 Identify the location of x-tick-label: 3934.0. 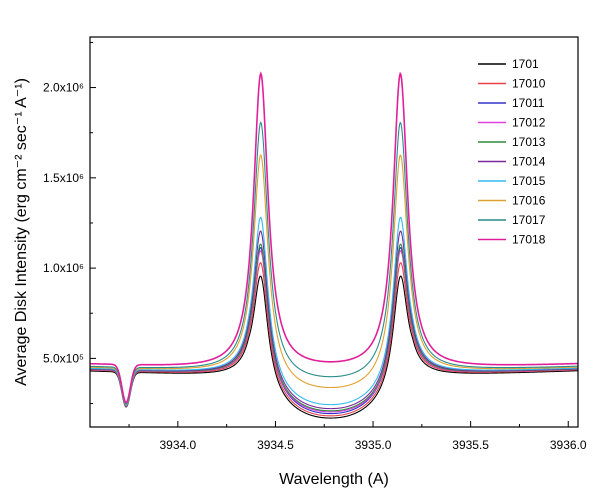
(177, 445).